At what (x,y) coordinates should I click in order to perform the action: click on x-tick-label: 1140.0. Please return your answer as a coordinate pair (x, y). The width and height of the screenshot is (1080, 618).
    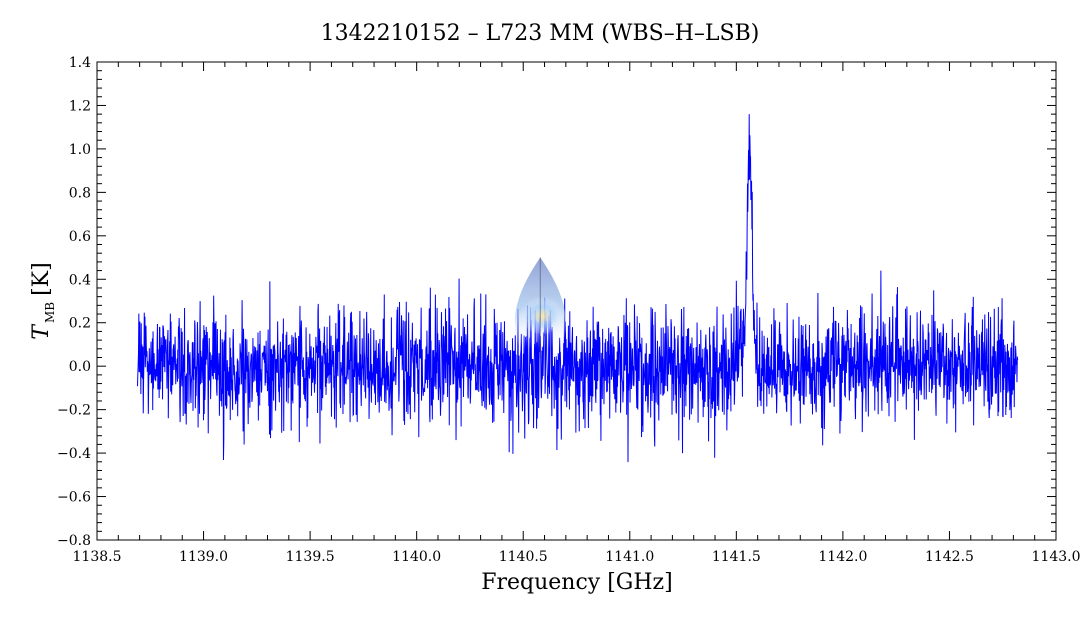
    Looking at the image, I should click on (416, 557).